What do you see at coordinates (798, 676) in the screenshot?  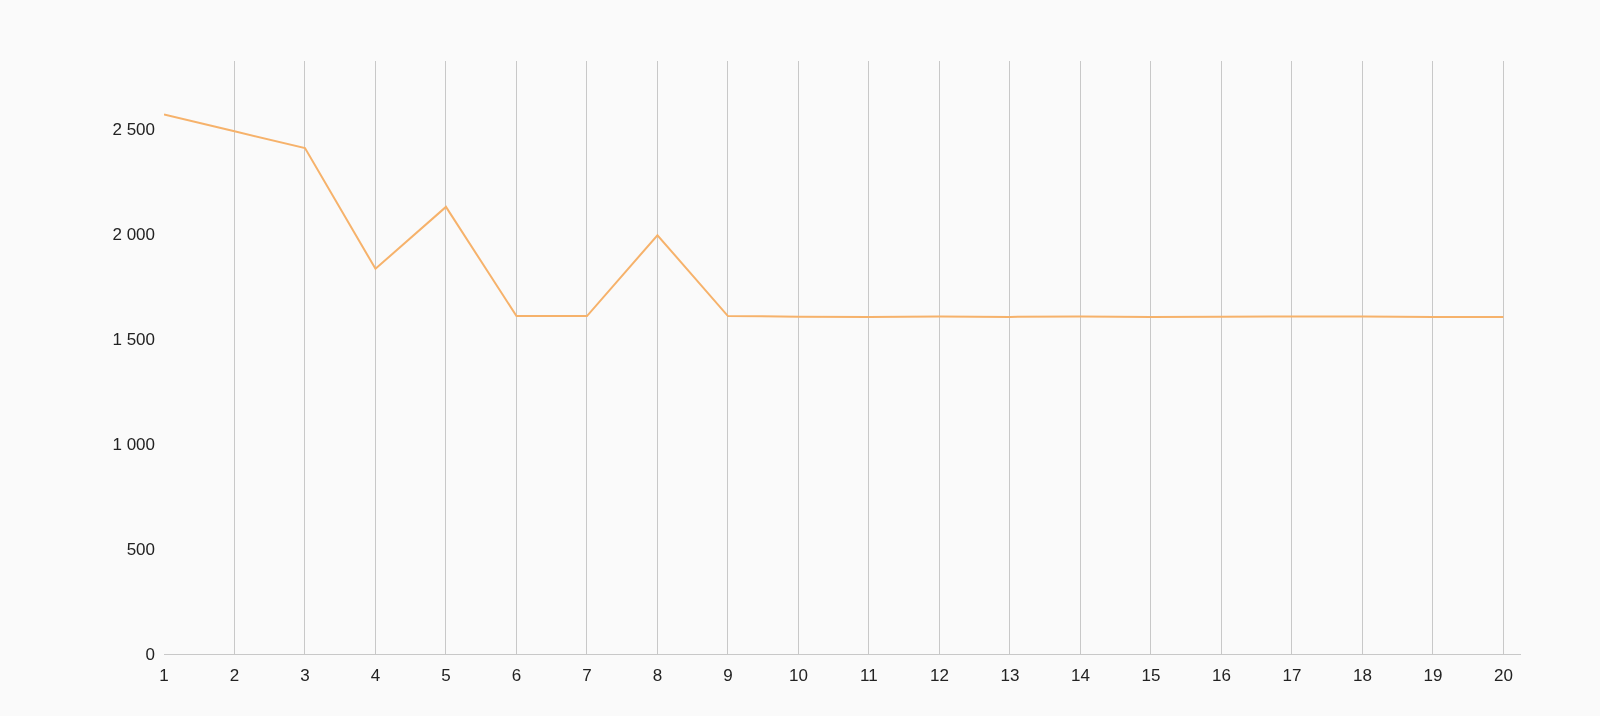 I see `x-tick-label: 10` at bounding box center [798, 676].